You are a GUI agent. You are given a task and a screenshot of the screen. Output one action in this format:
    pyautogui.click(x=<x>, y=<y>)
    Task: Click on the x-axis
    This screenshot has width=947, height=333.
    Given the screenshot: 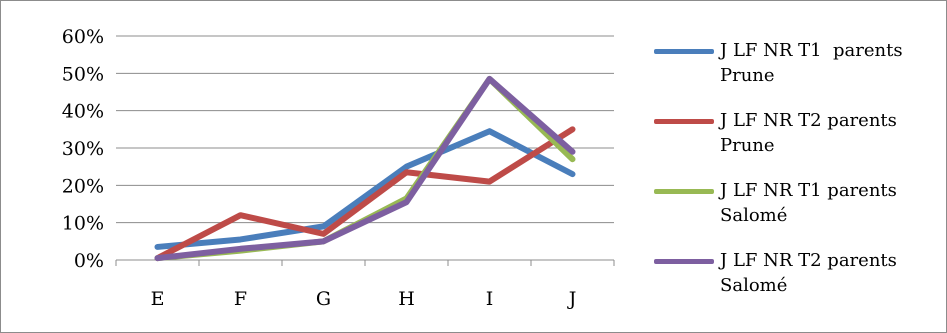 What is the action you would take?
    pyautogui.click(x=365, y=262)
    